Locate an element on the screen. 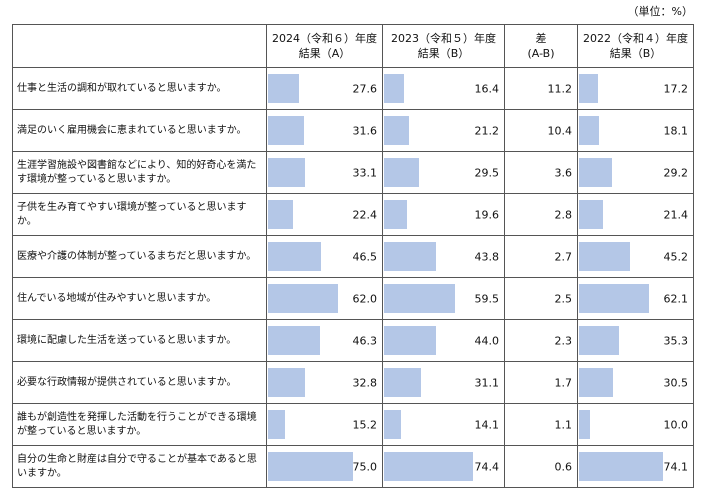 The height and width of the screenshot is (494, 710). diff-cell: 11.2 is located at coordinates (541, 88).